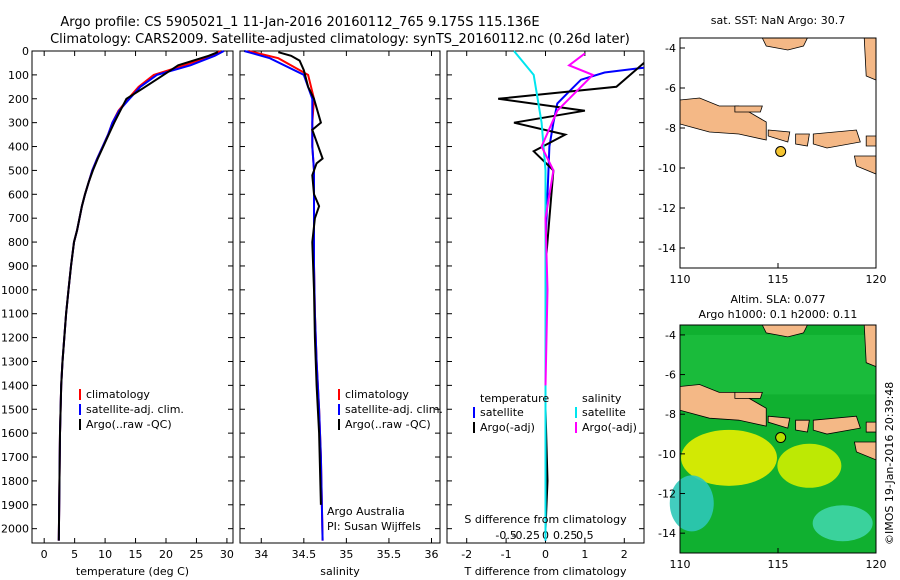 The width and height of the screenshot is (900, 580). I want to click on watermark: ©IMOS 19-Jan-2016 20:39:48, so click(889, 463).